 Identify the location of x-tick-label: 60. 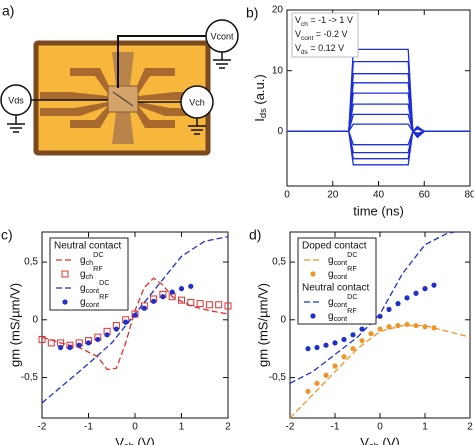
(425, 195).